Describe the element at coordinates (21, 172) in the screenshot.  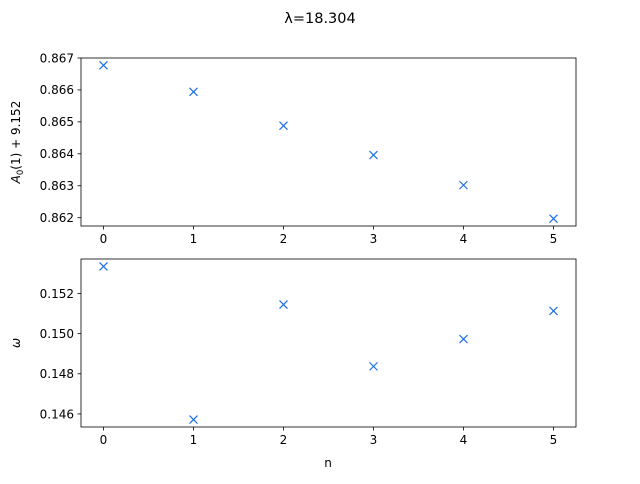
I see `top-ylabel-subscript: 0` at that location.